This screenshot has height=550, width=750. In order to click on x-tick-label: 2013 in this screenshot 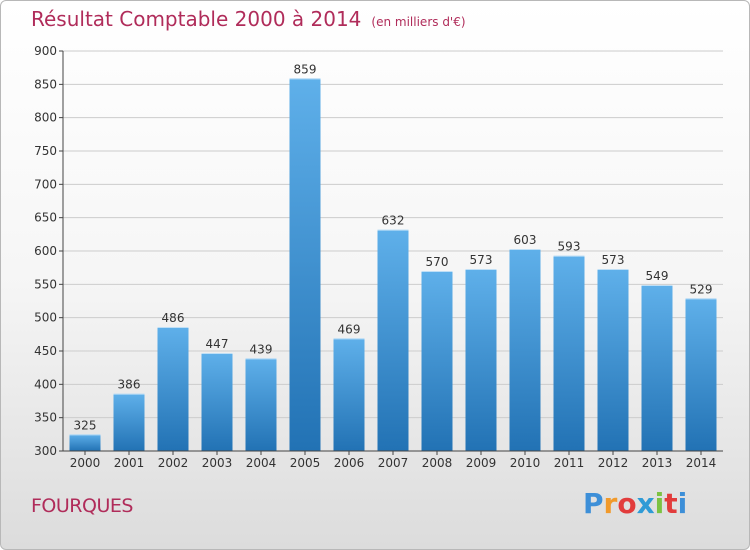, I will do `click(657, 463)`.